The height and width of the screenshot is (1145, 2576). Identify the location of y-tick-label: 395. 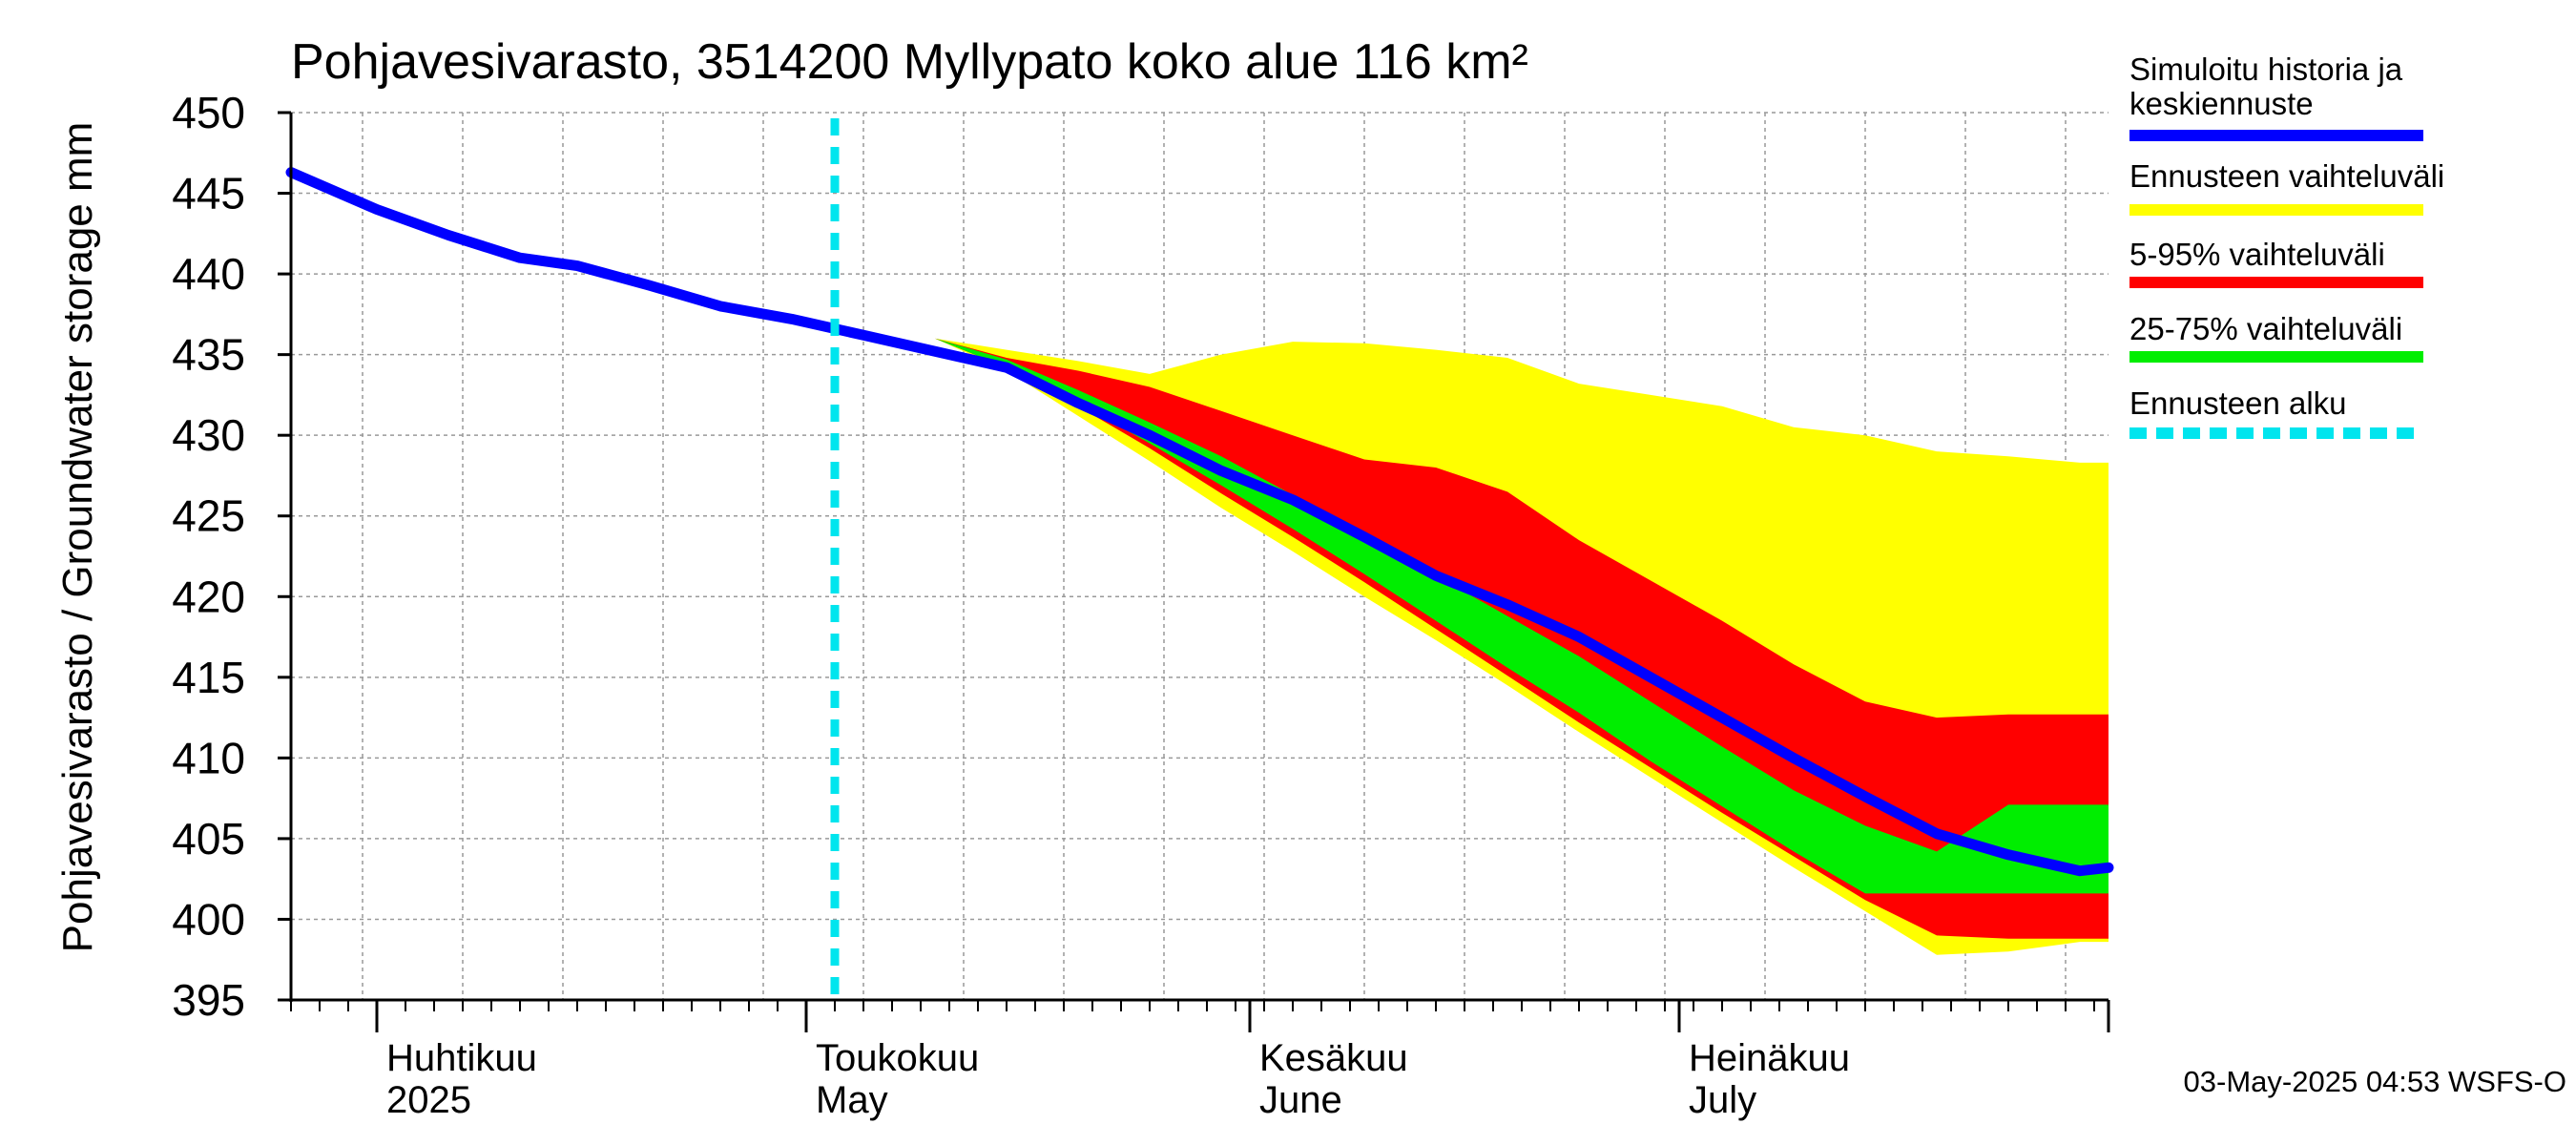
(208, 1000).